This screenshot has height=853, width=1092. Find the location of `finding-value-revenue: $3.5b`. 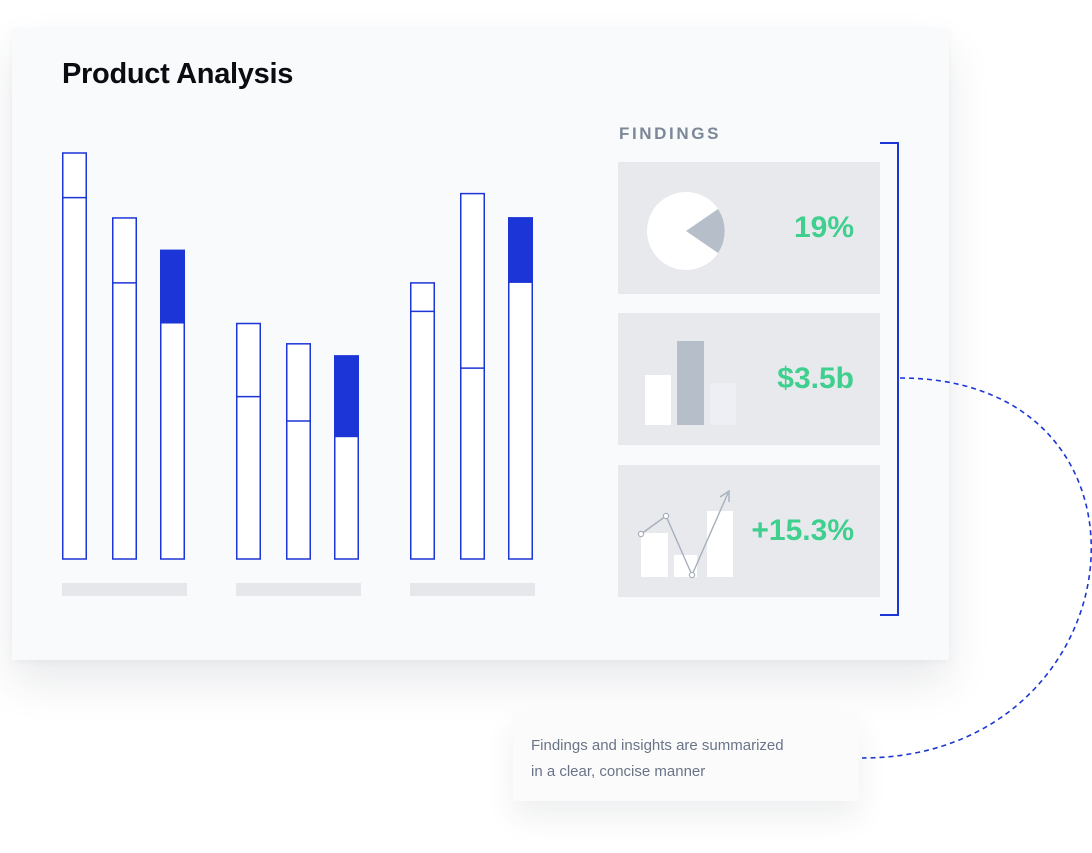

finding-value-revenue: $3.5b is located at coordinates (815, 378).